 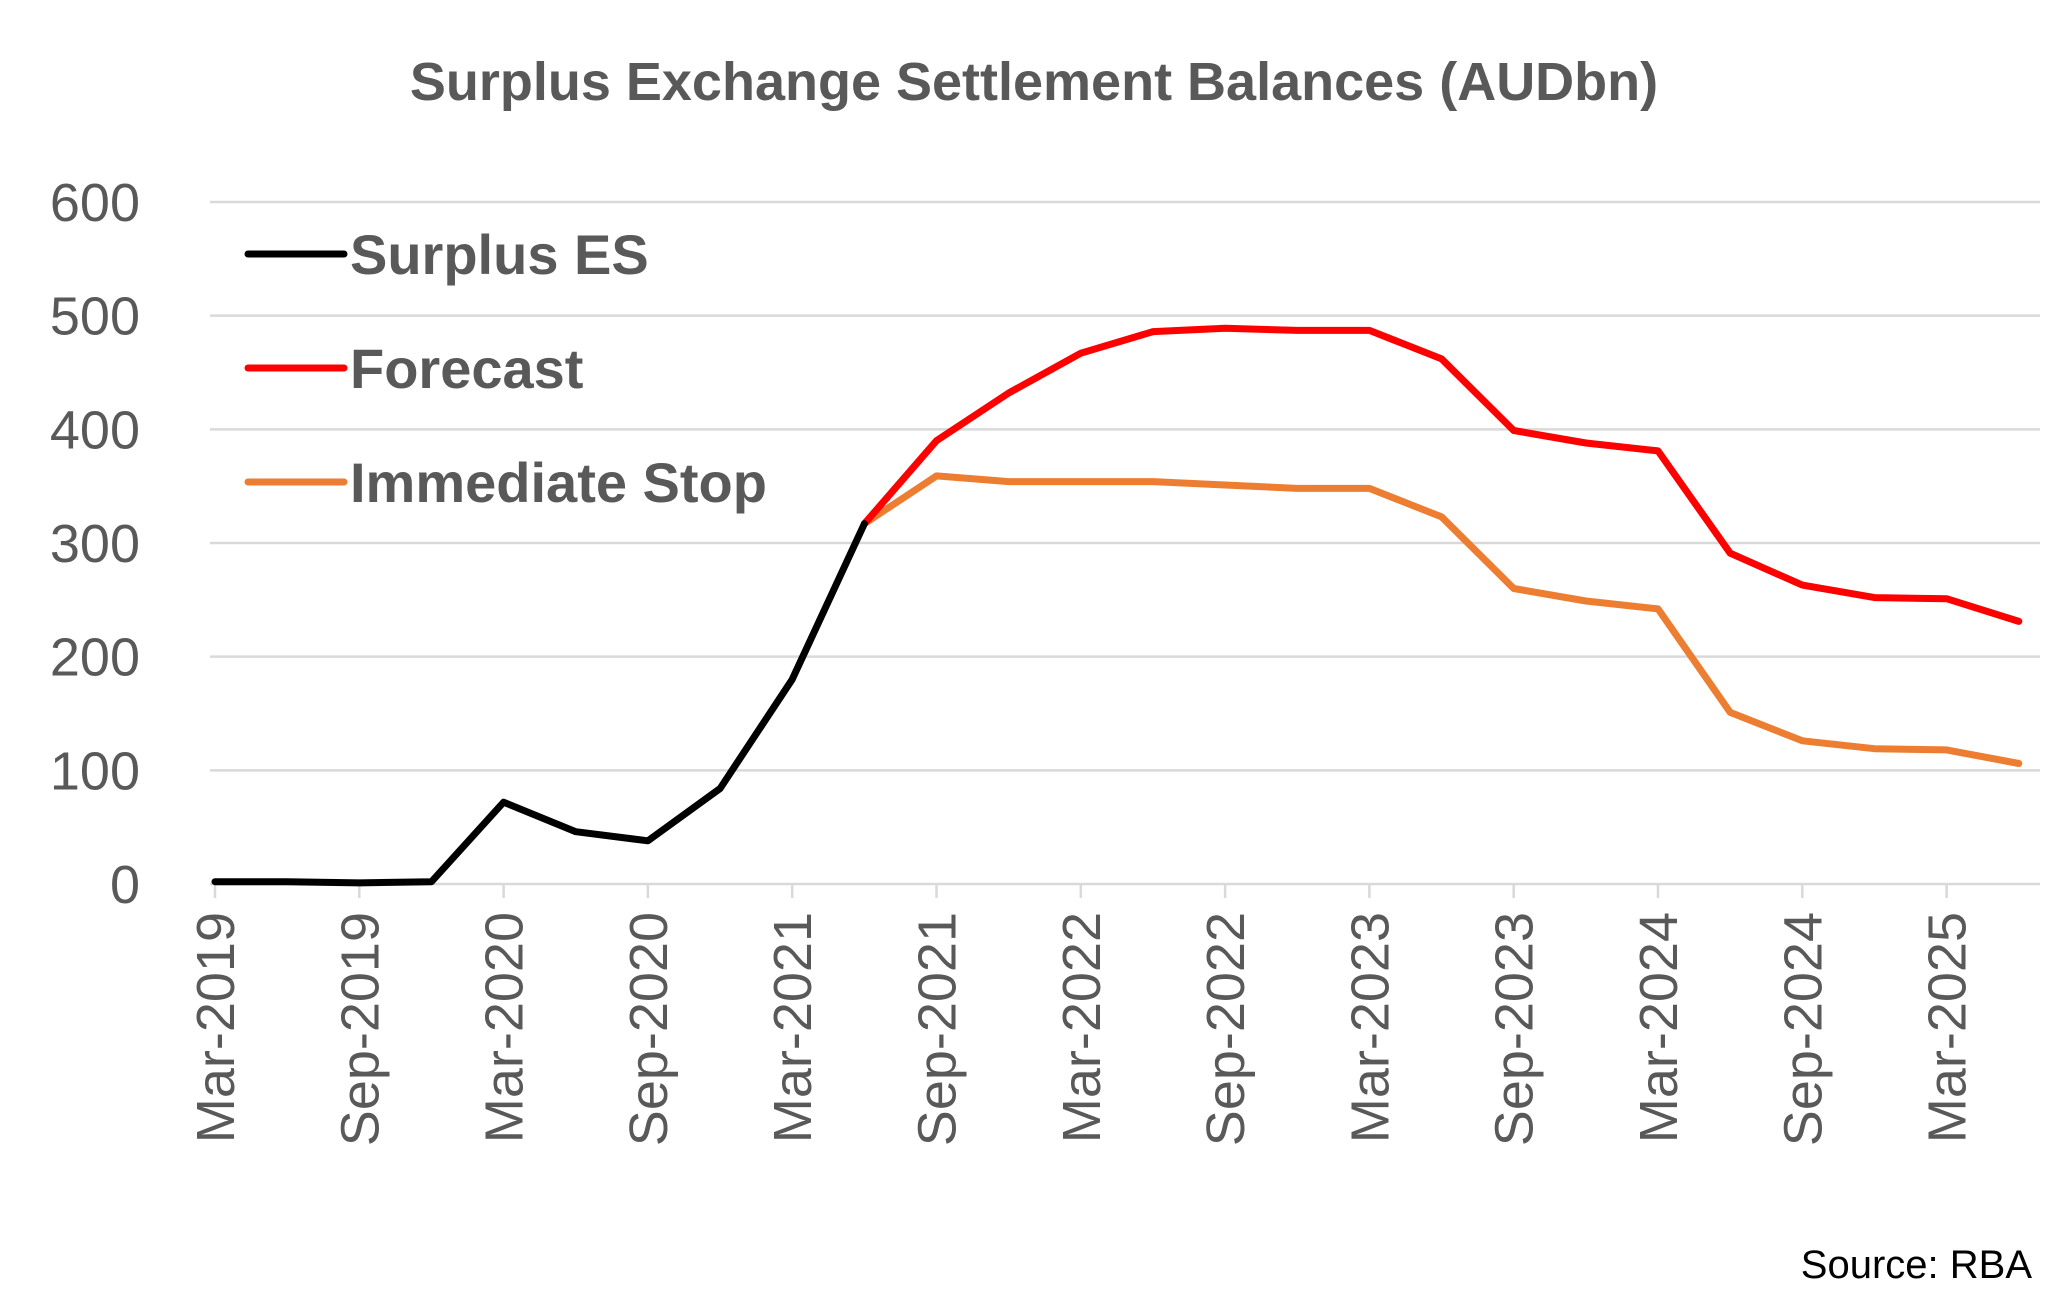 I want to click on legend-label-immediate-stop: Immediate Stop, so click(x=558, y=482).